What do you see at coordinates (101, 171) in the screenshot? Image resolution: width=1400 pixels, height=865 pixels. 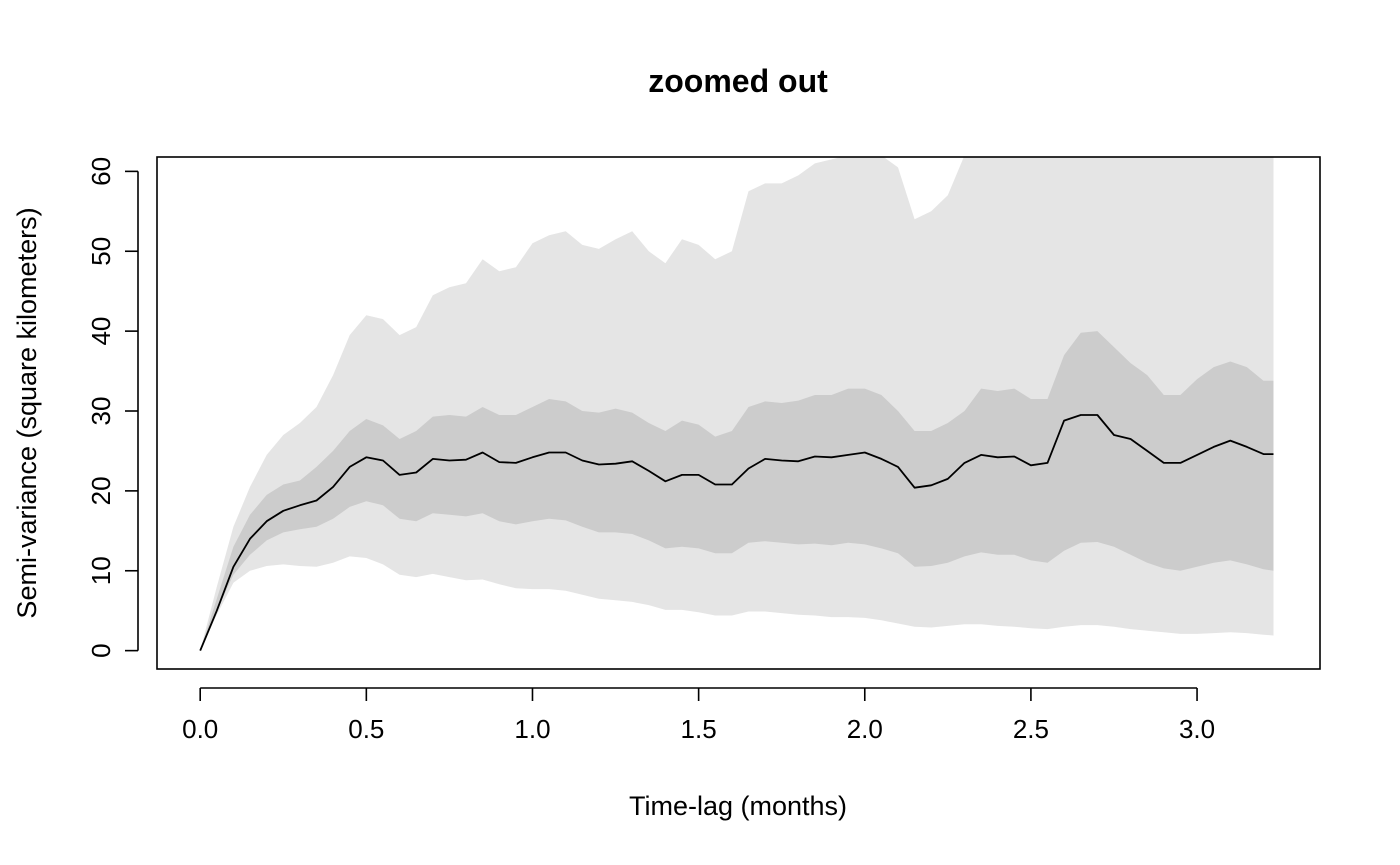 I see `y-tick-label: 60` at bounding box center [101, 171].